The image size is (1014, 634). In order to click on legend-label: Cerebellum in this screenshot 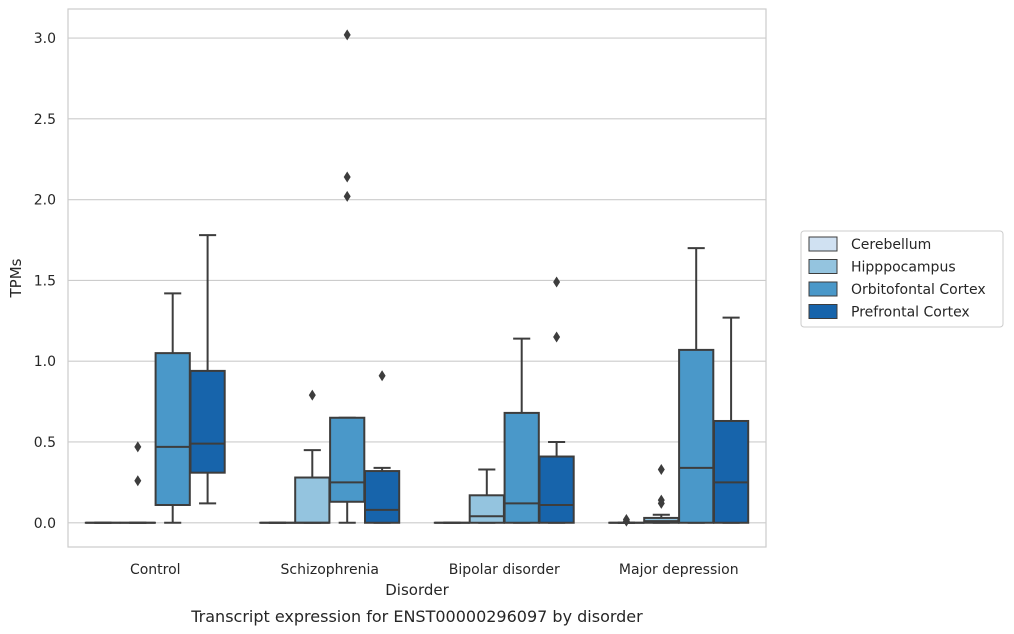, I will do `click(891, 245)`.